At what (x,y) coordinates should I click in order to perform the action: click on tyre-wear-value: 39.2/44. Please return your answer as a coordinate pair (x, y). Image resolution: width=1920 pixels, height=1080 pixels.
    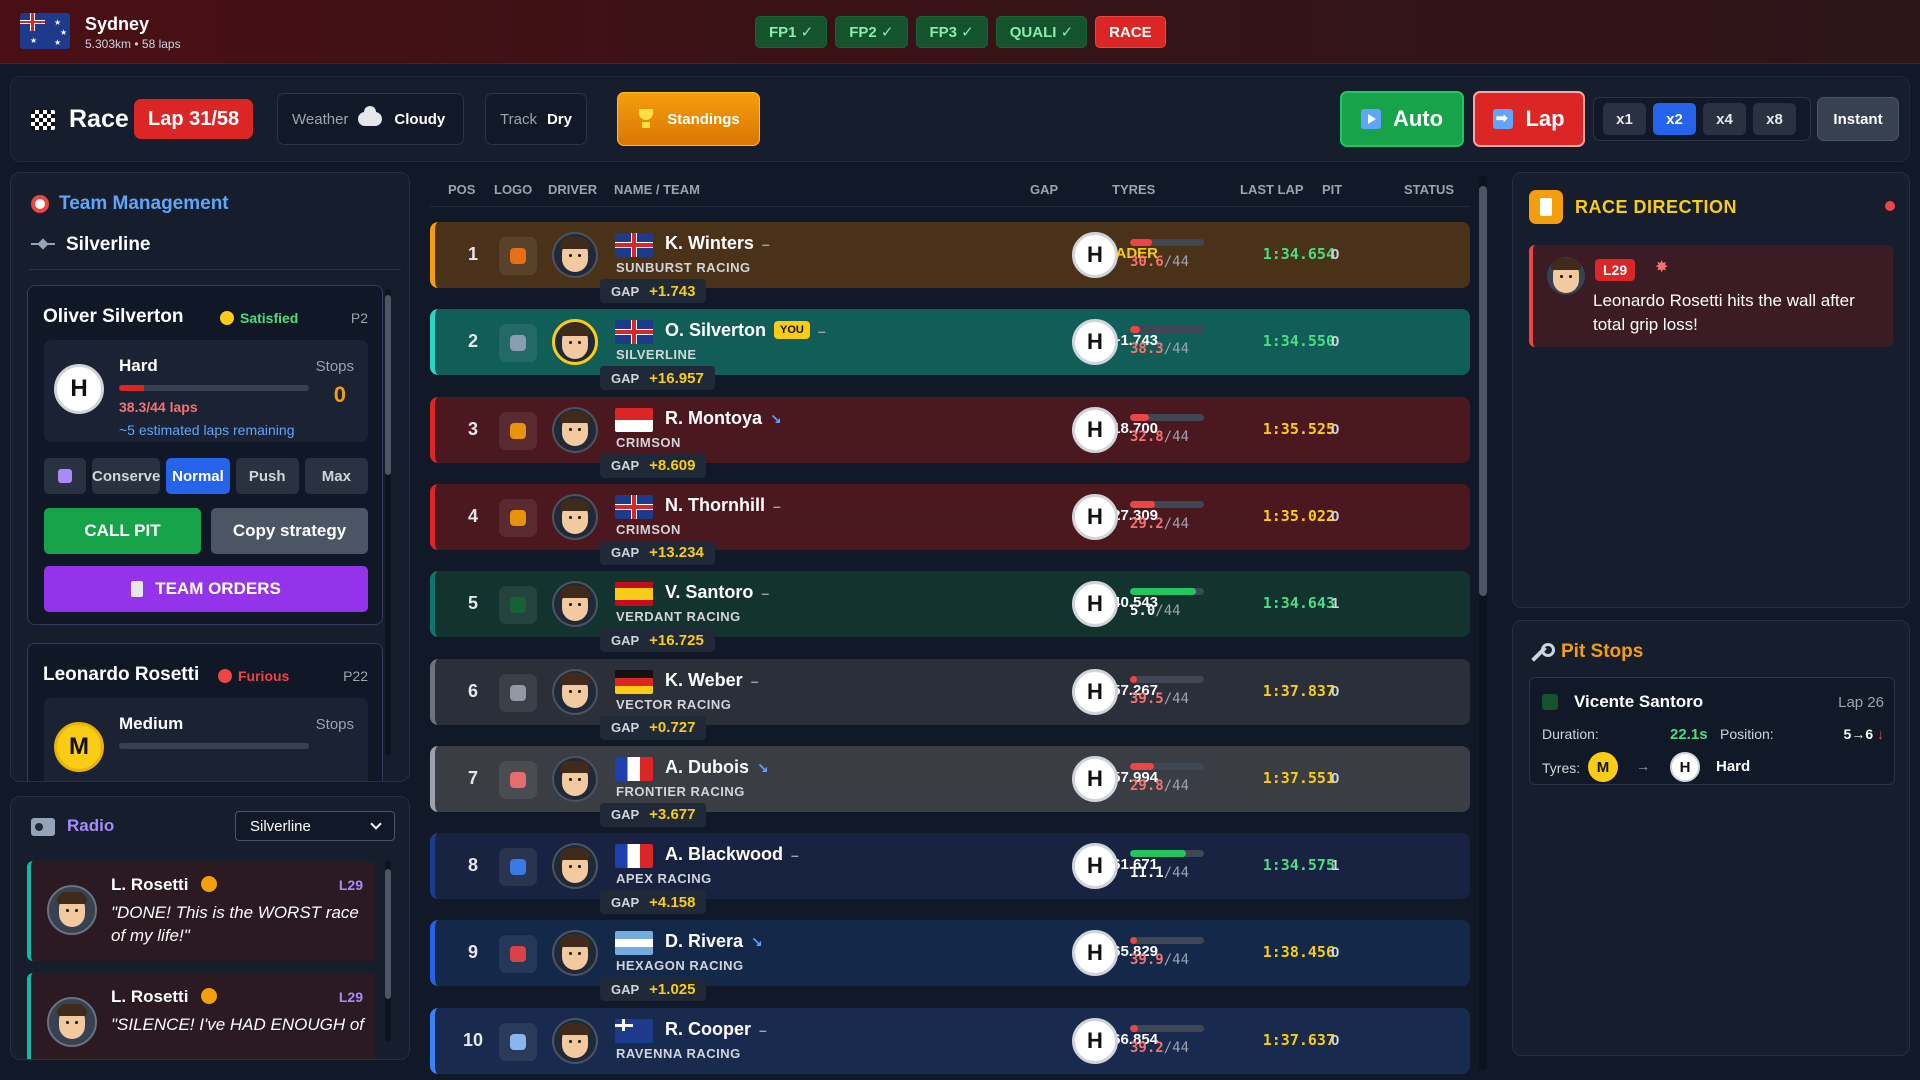
    Looking at the image, I should click on (1159, 1048).